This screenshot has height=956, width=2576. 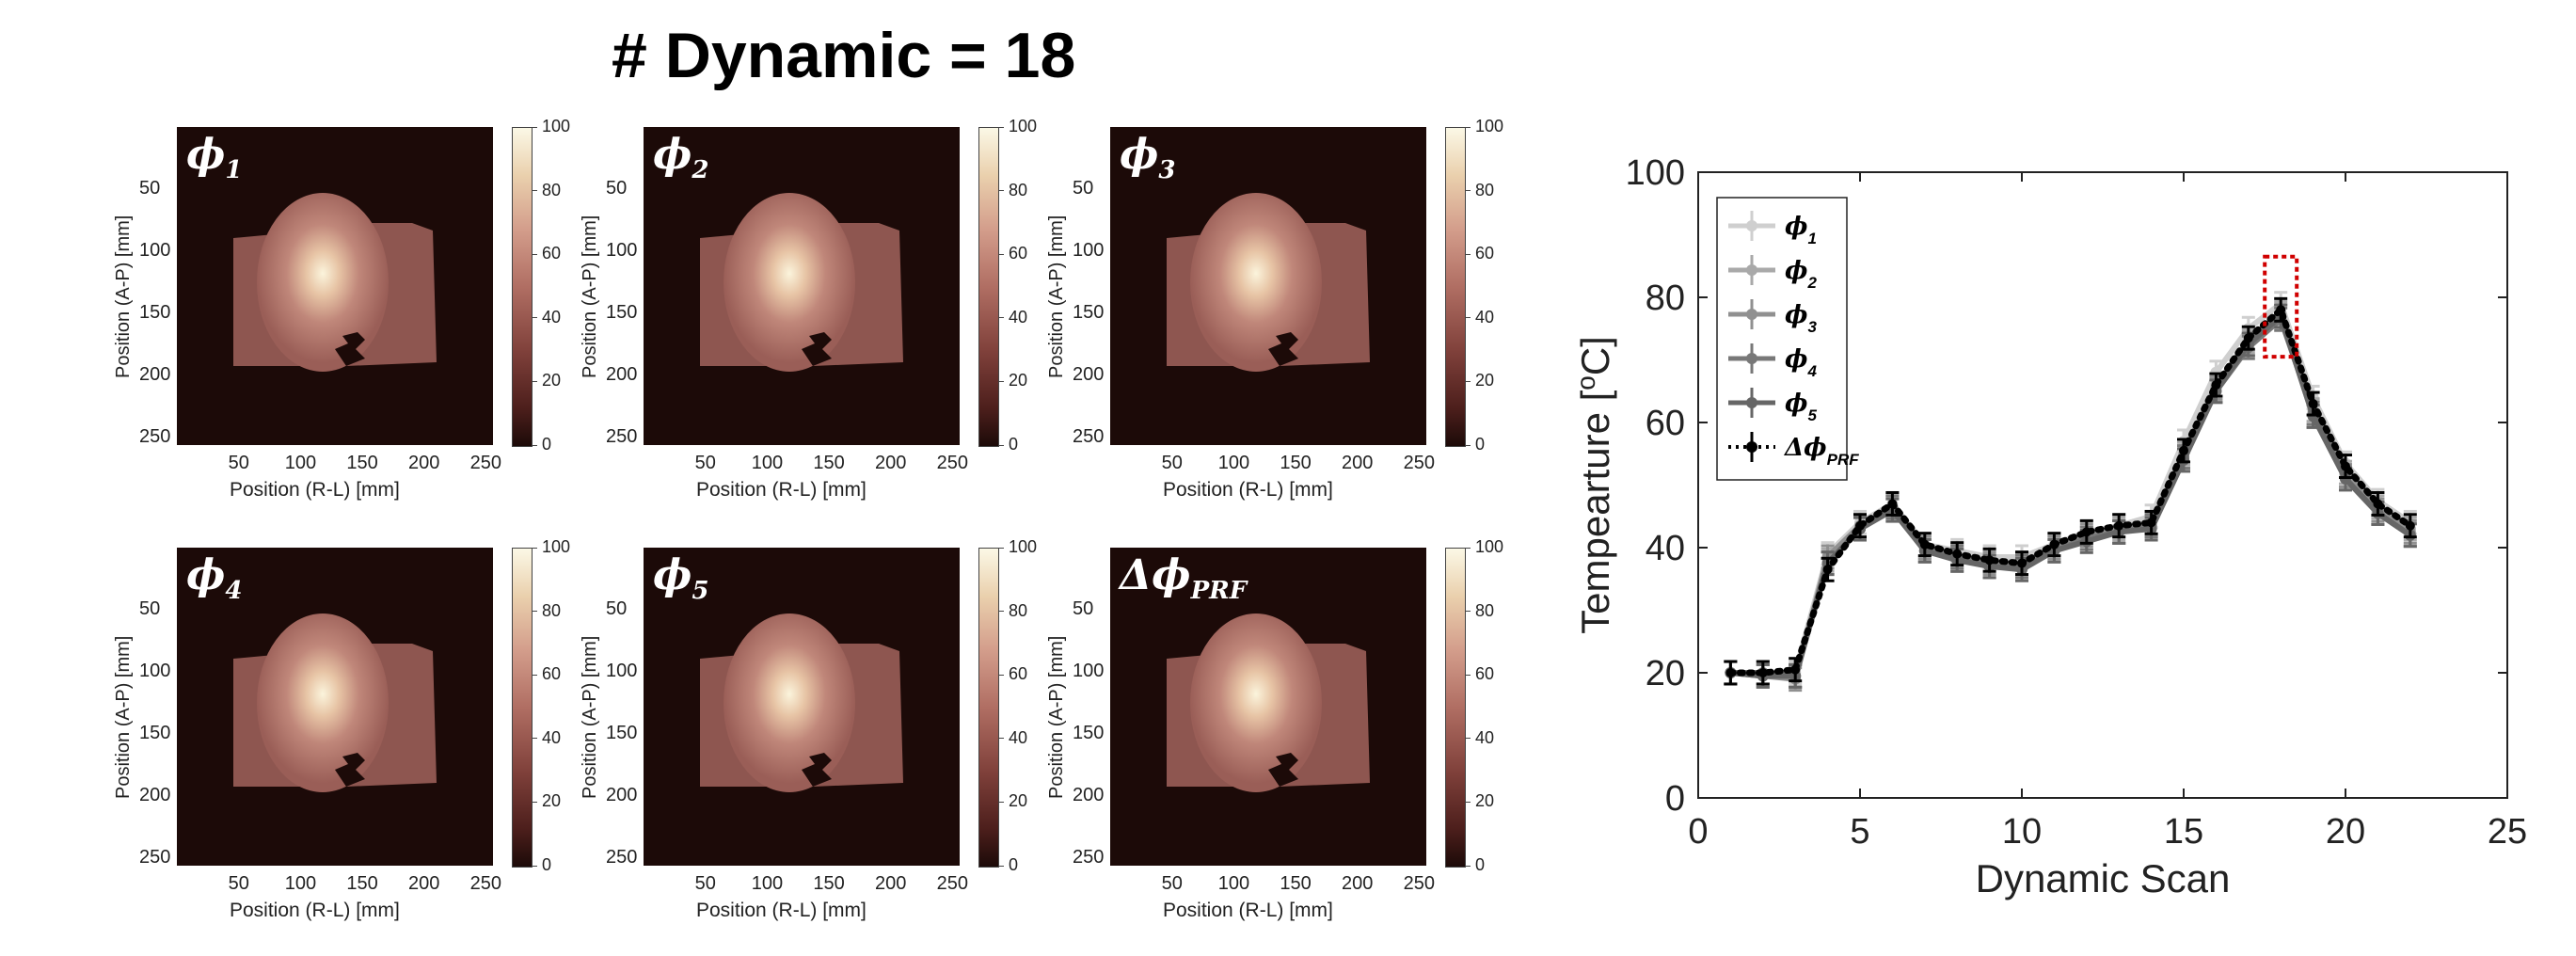 I want to click on heatmap-ytick: 200, so click(x=1089, y=795).